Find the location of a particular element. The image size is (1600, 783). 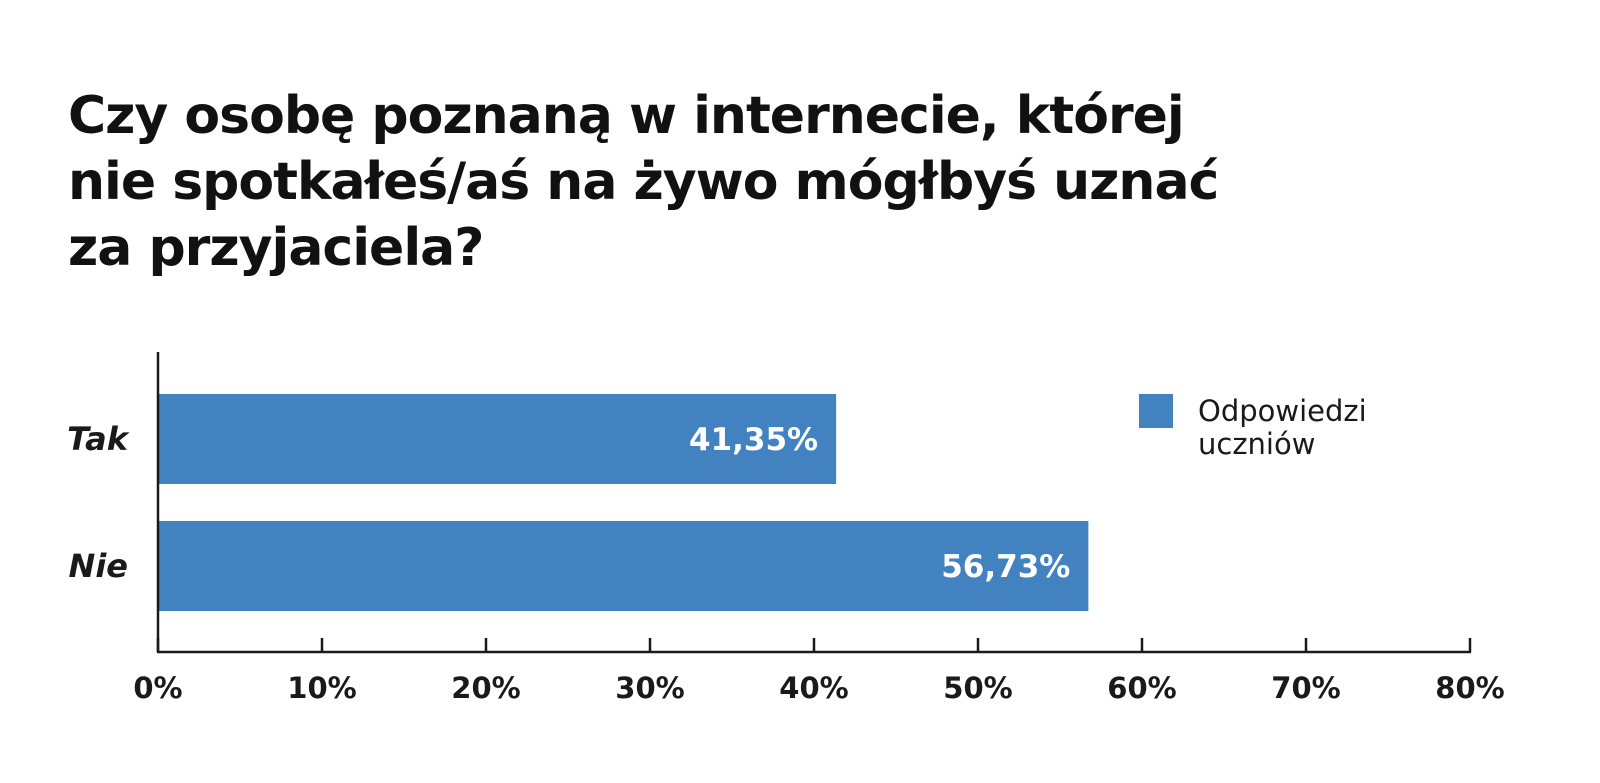

category-label: Tak is located at coordinates (98, 439).